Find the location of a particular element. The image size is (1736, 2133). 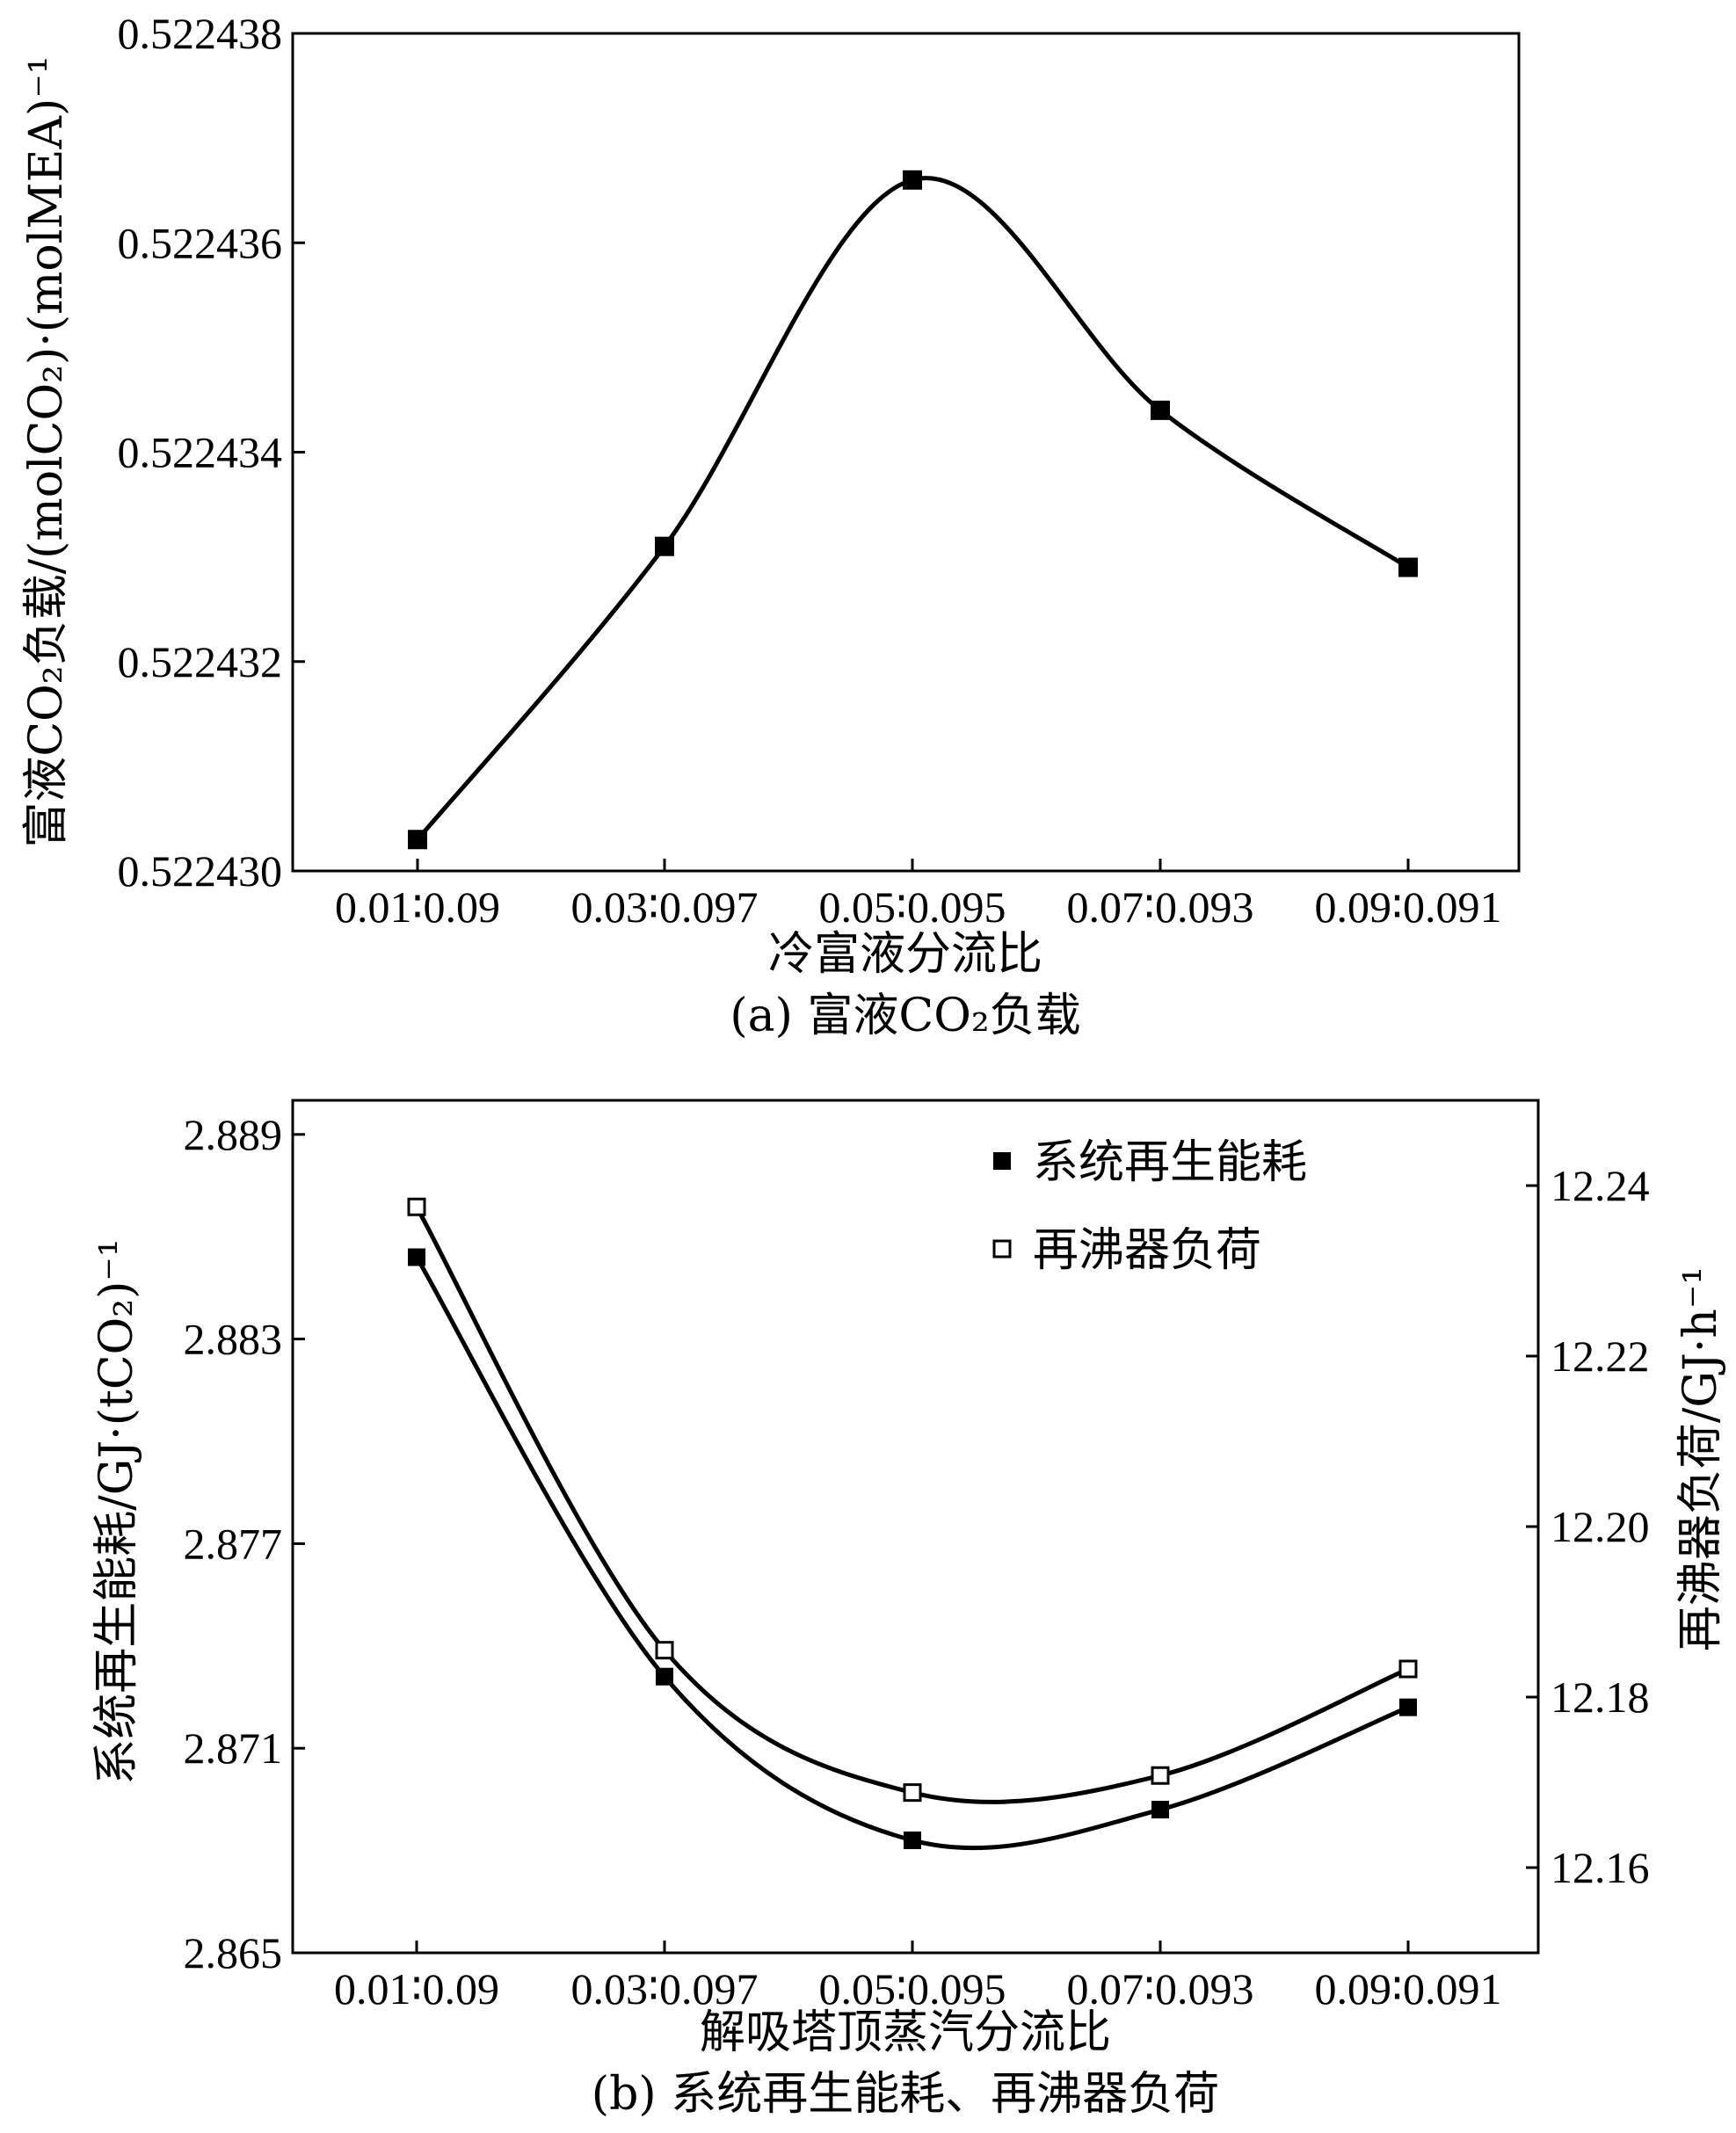

chart-a-y-ticks: 0.522430 0.522432 0.522434 0.522436 0.522438 is located at coordinates (212, 453).